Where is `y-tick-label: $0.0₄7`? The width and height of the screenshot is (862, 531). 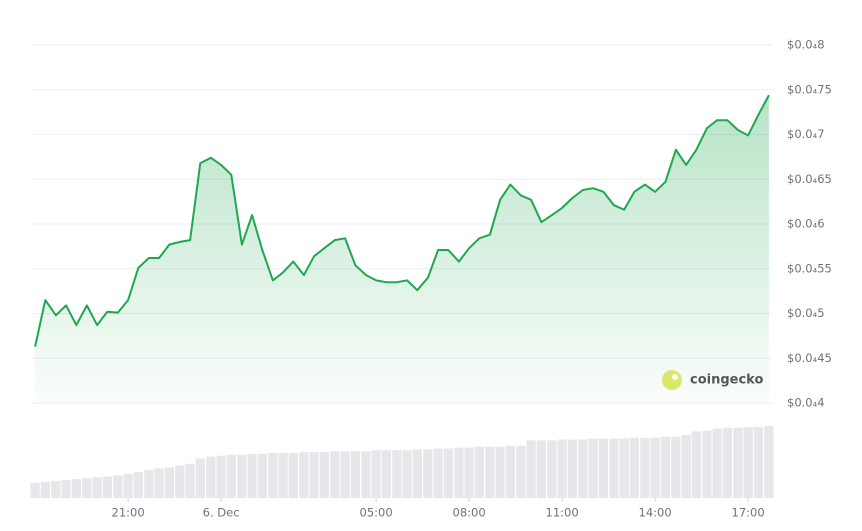 y-tick-label: $0.0₄7 is located at coordinates (806, 134).